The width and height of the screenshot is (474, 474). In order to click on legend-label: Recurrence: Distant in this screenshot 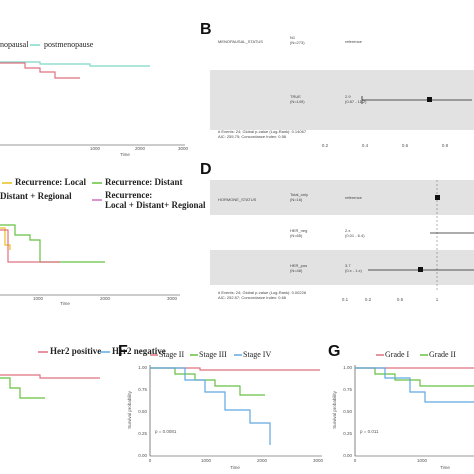, I will do `click(144, 182)`.